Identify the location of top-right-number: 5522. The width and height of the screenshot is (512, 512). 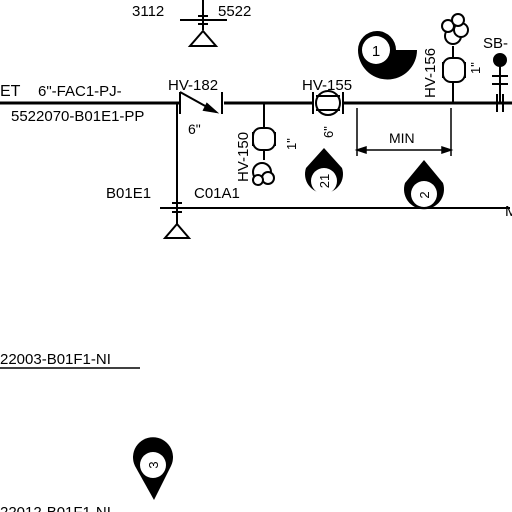
(234, 11).